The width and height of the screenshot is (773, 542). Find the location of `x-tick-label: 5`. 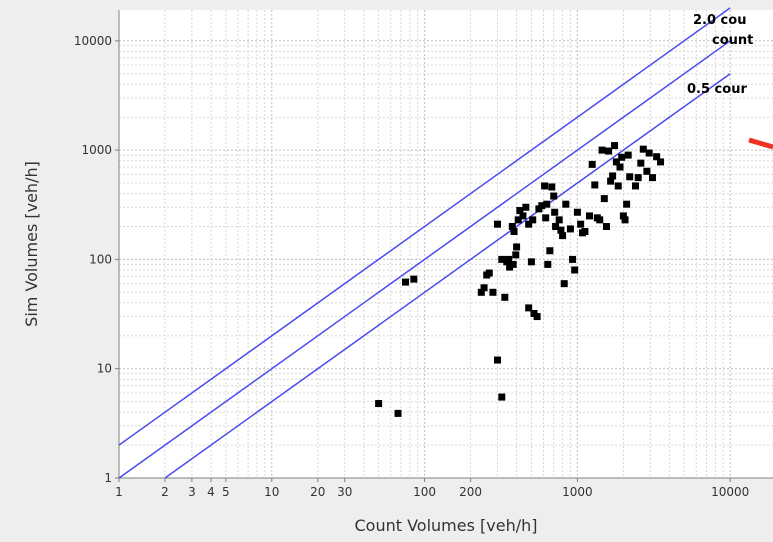

x-tick-label: 5 is located at coordinates (226, 492).